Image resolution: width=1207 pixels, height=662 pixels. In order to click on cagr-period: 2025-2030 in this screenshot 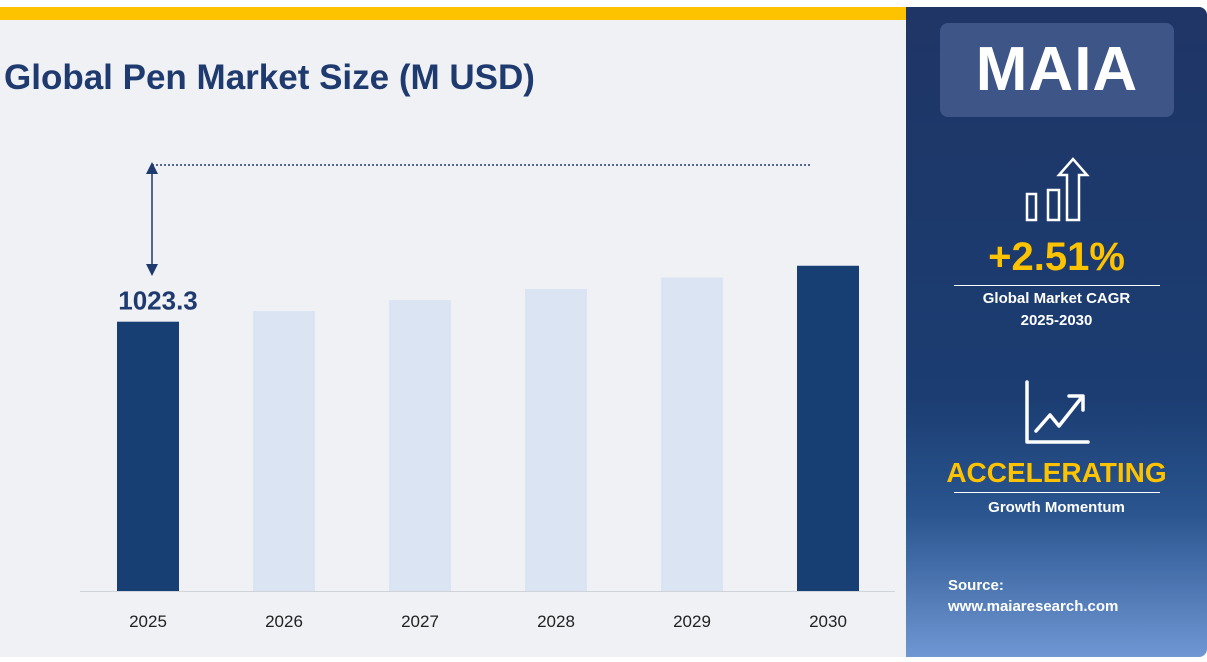, I will do `click(1056, 320)`.